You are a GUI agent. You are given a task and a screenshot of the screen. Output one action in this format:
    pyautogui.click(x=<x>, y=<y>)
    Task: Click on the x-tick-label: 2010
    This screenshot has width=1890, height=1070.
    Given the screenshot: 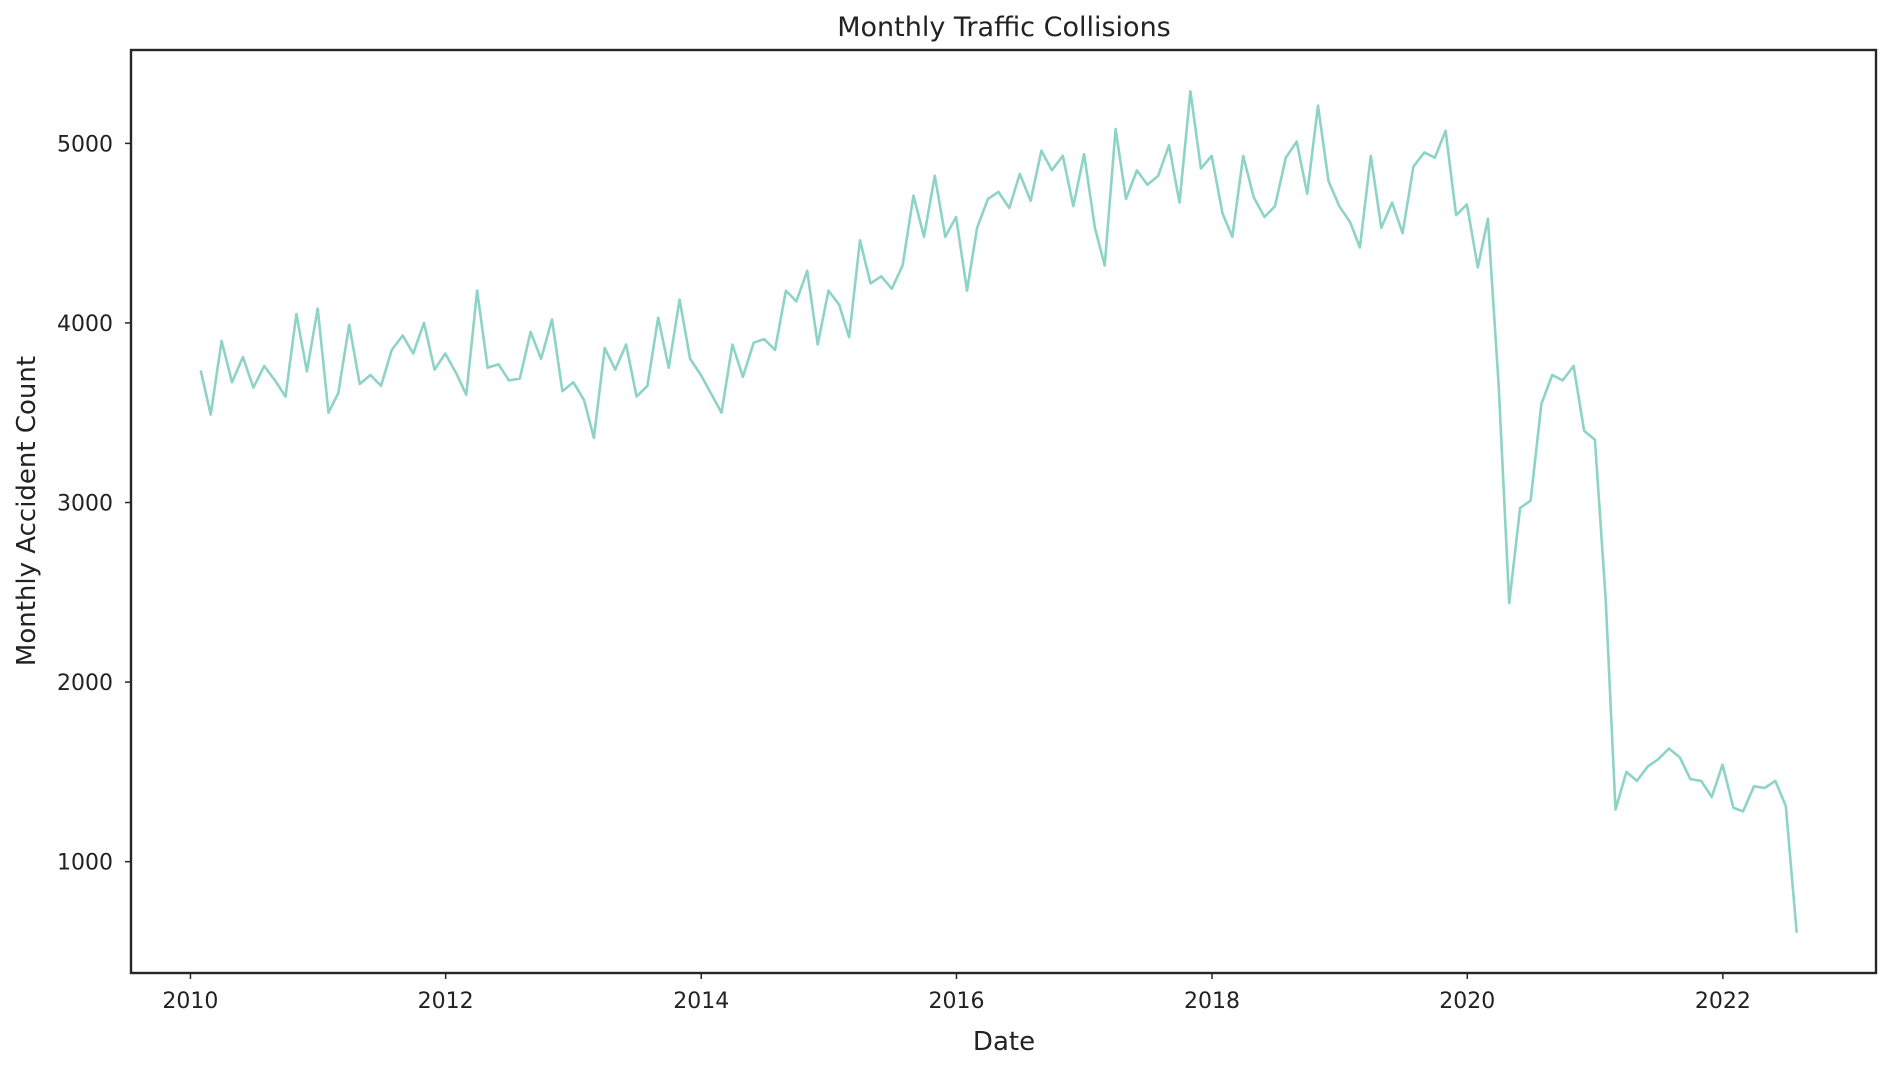 What is the action you would take?
    pyautogui.click(x=190, y=1001)
    